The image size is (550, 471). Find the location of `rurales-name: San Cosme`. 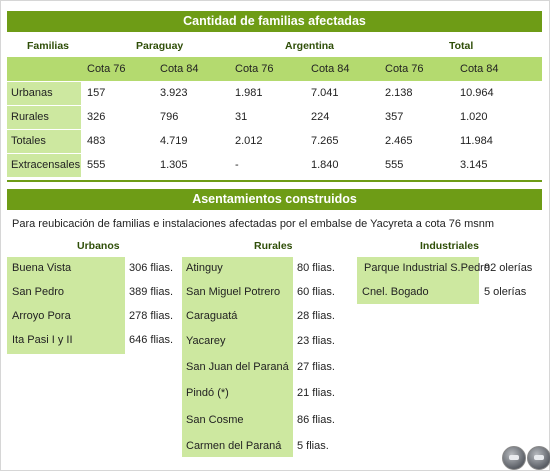

rurales-name: San Cosme is located at coordinates (215, 420).